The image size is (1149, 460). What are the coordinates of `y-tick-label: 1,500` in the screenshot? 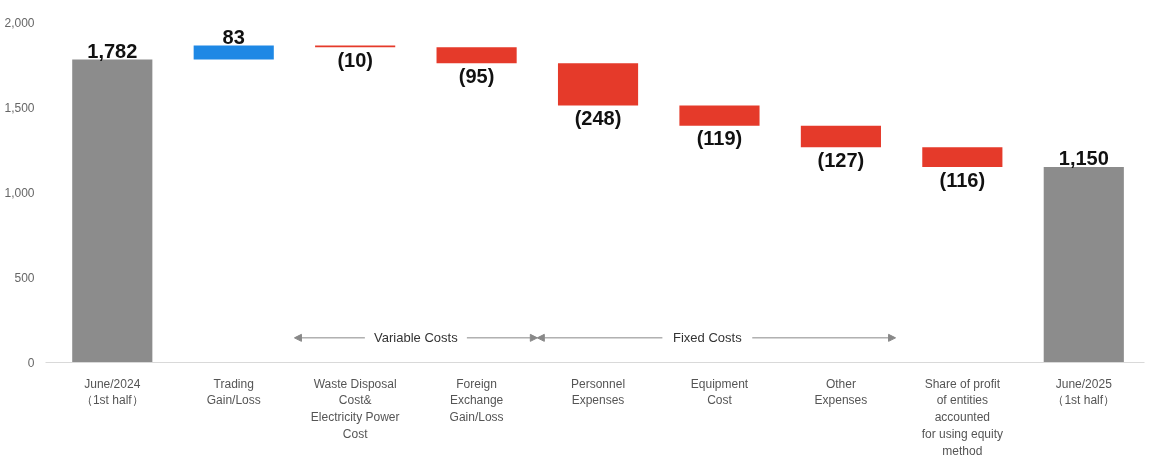 It's located at (19, 108).